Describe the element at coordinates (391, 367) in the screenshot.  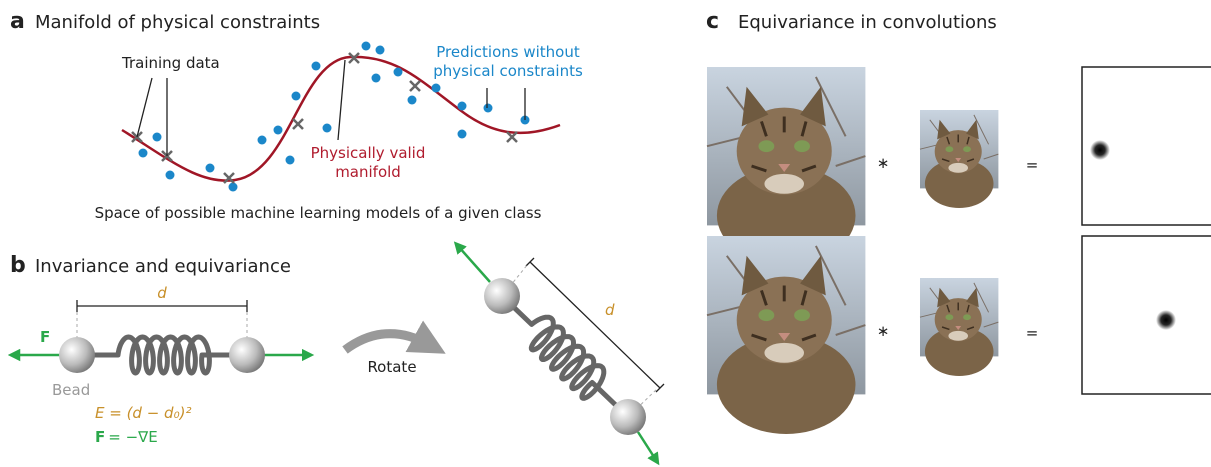
I see `rotate-label: Rotate` at that location.